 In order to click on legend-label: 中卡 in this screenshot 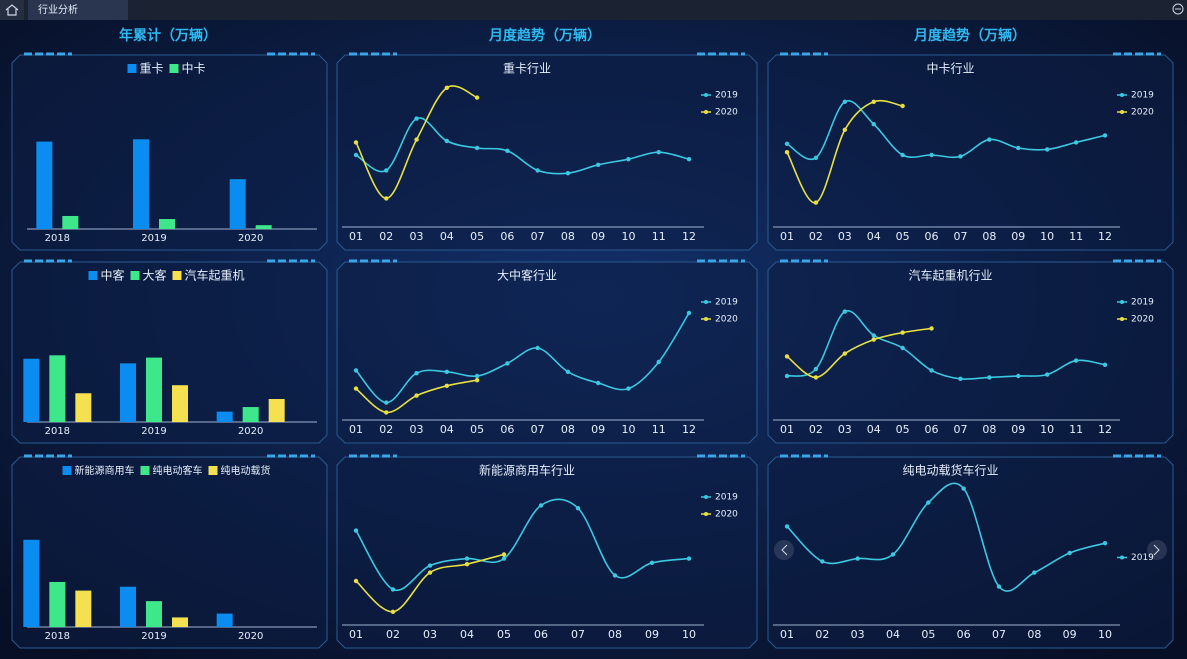, I will do `click(194, 68)`.